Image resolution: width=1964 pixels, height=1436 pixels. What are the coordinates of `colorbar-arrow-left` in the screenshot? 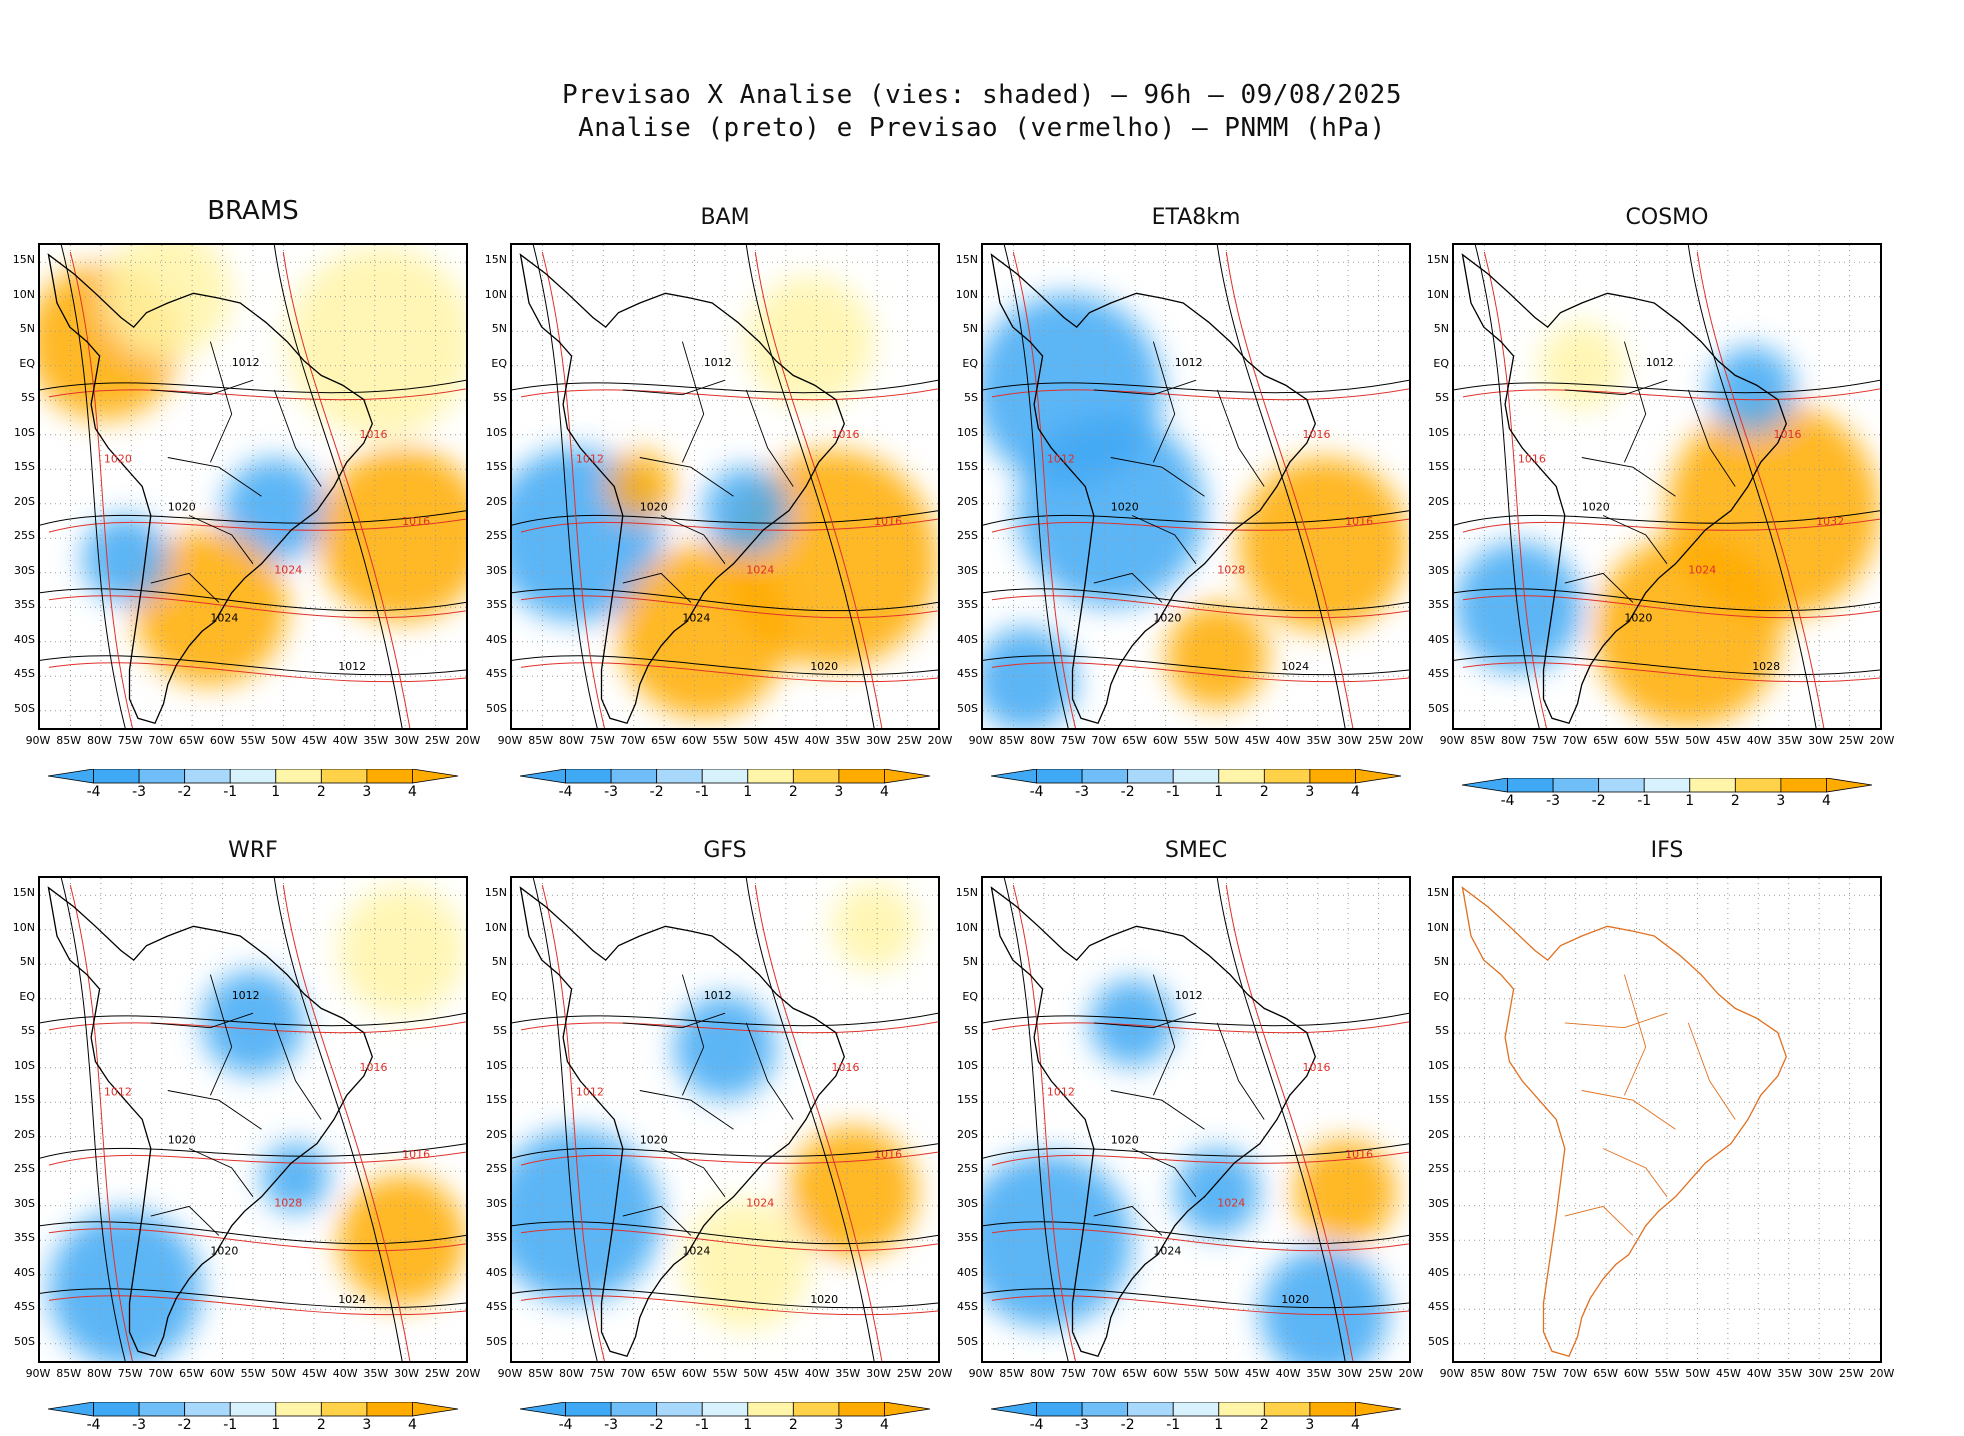 It's located at (1014, 1409).